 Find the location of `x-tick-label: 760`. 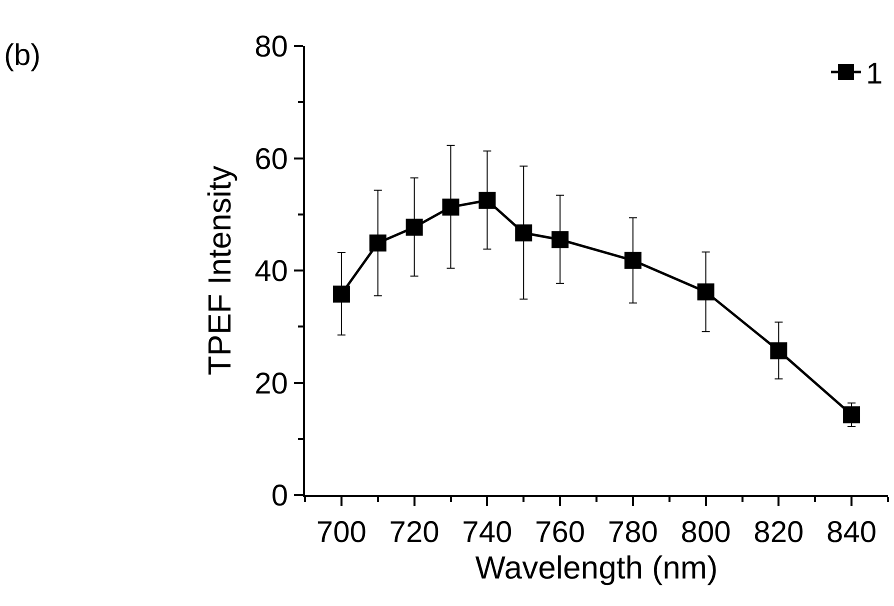

x-tick-label: 760 is located at coordinates (560, 532).